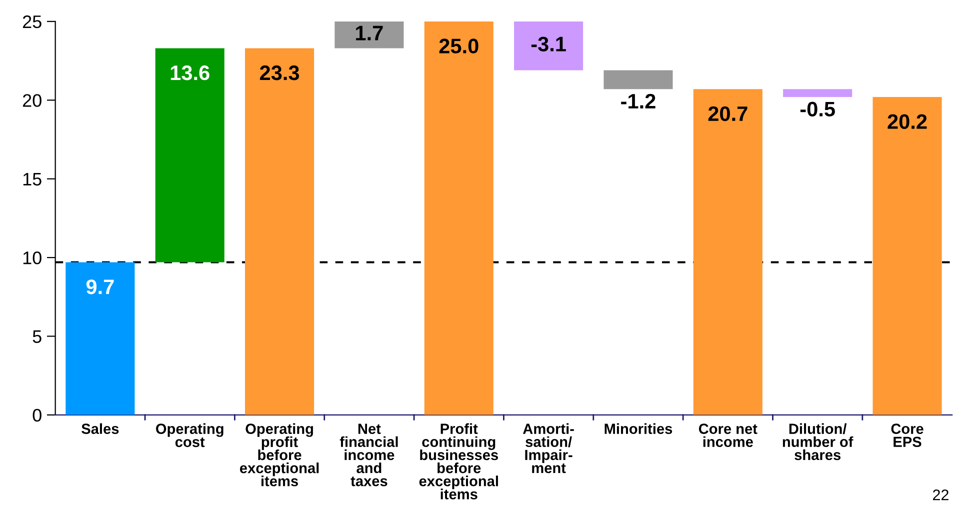 This screenshot has width=954, height=511. What do you see at coordinates (32, 21) in the screenshot?
I see `y-tick-label: 25` at bounding box center [32, 21].